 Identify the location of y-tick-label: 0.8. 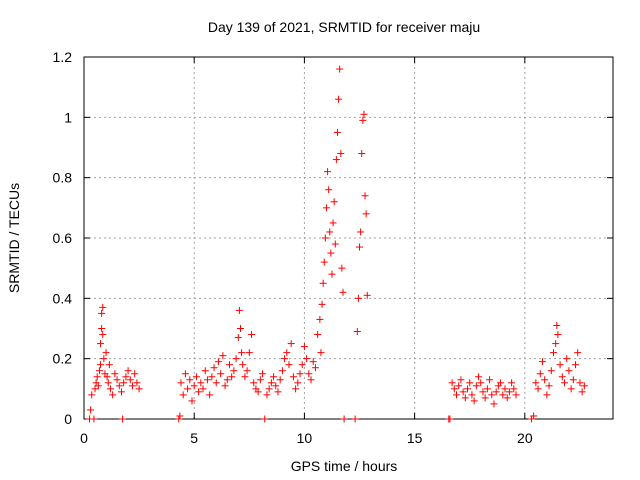
(63, 178).